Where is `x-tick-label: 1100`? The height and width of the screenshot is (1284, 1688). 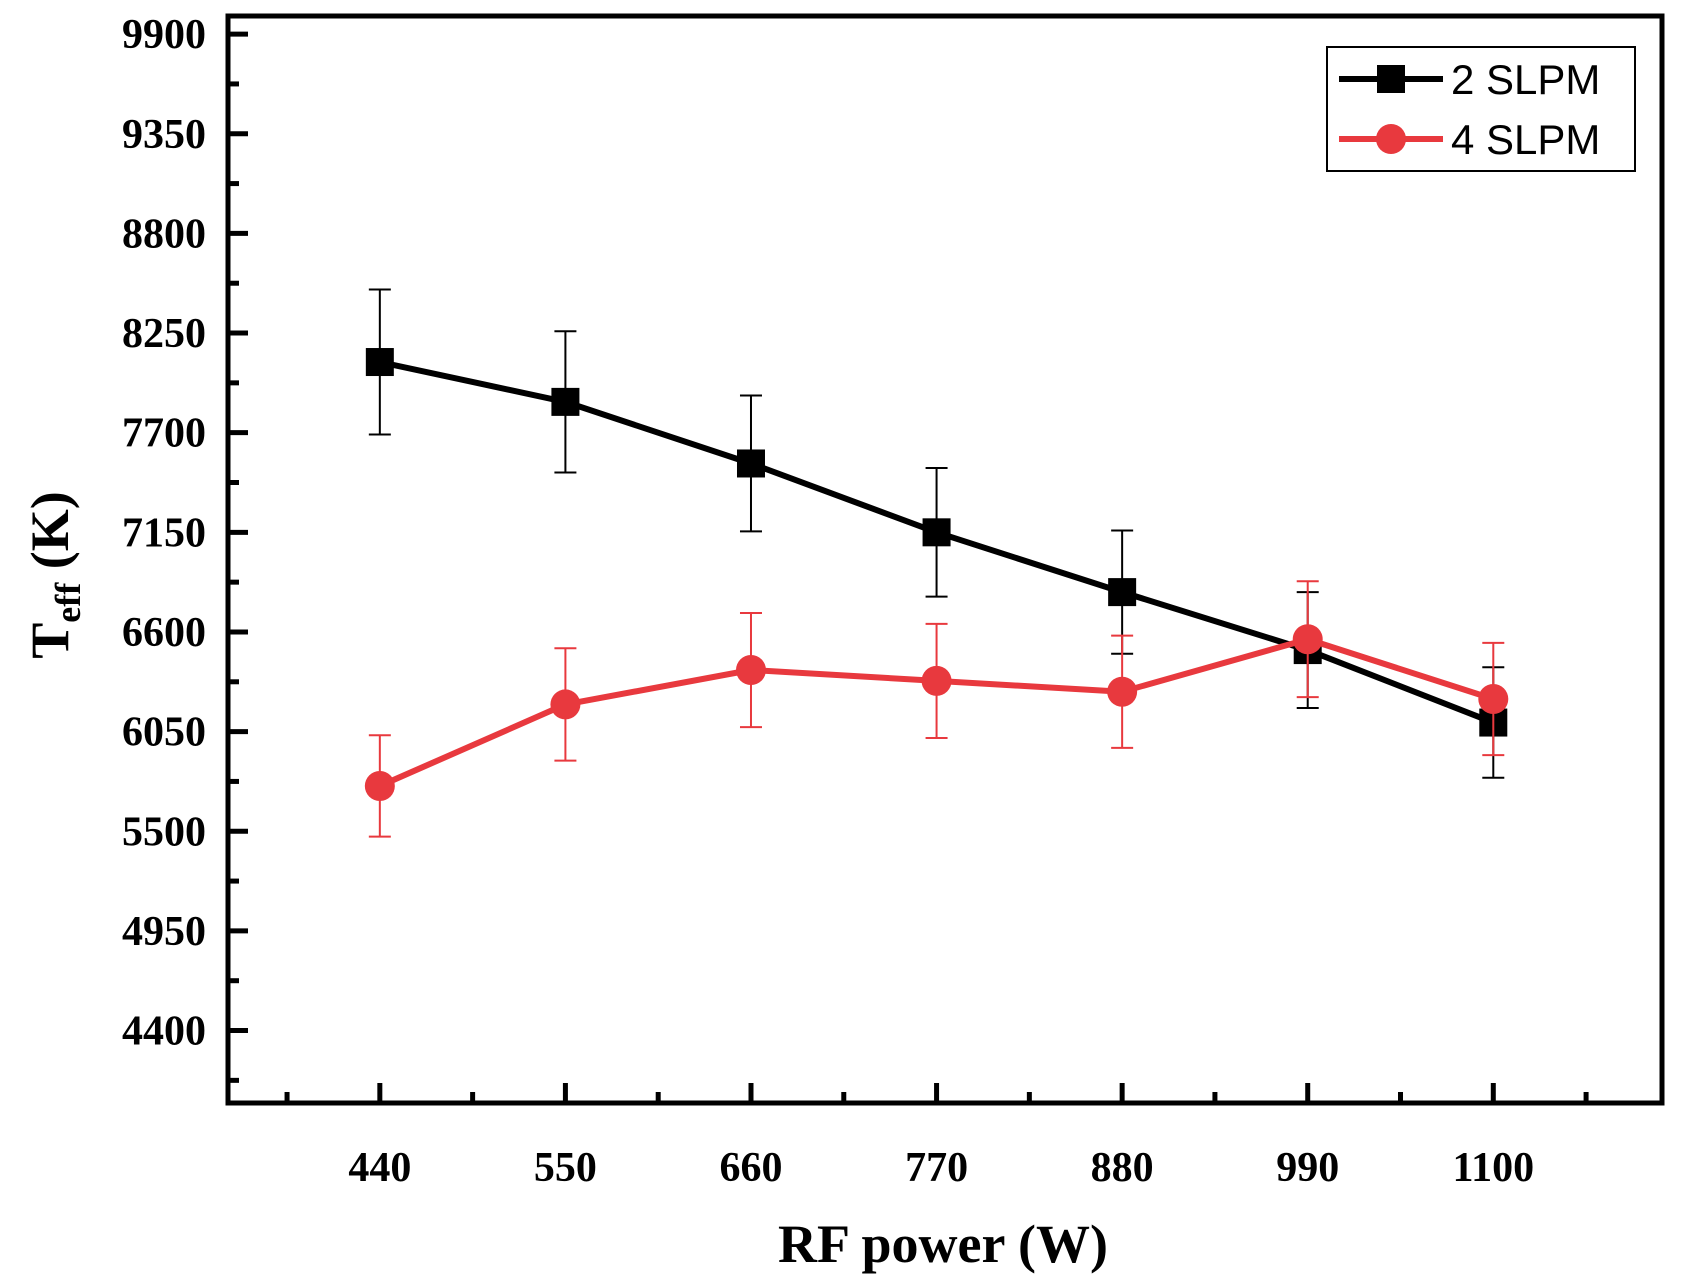
x-tick-label: 1100 is located at coordinates (1493, 1168).